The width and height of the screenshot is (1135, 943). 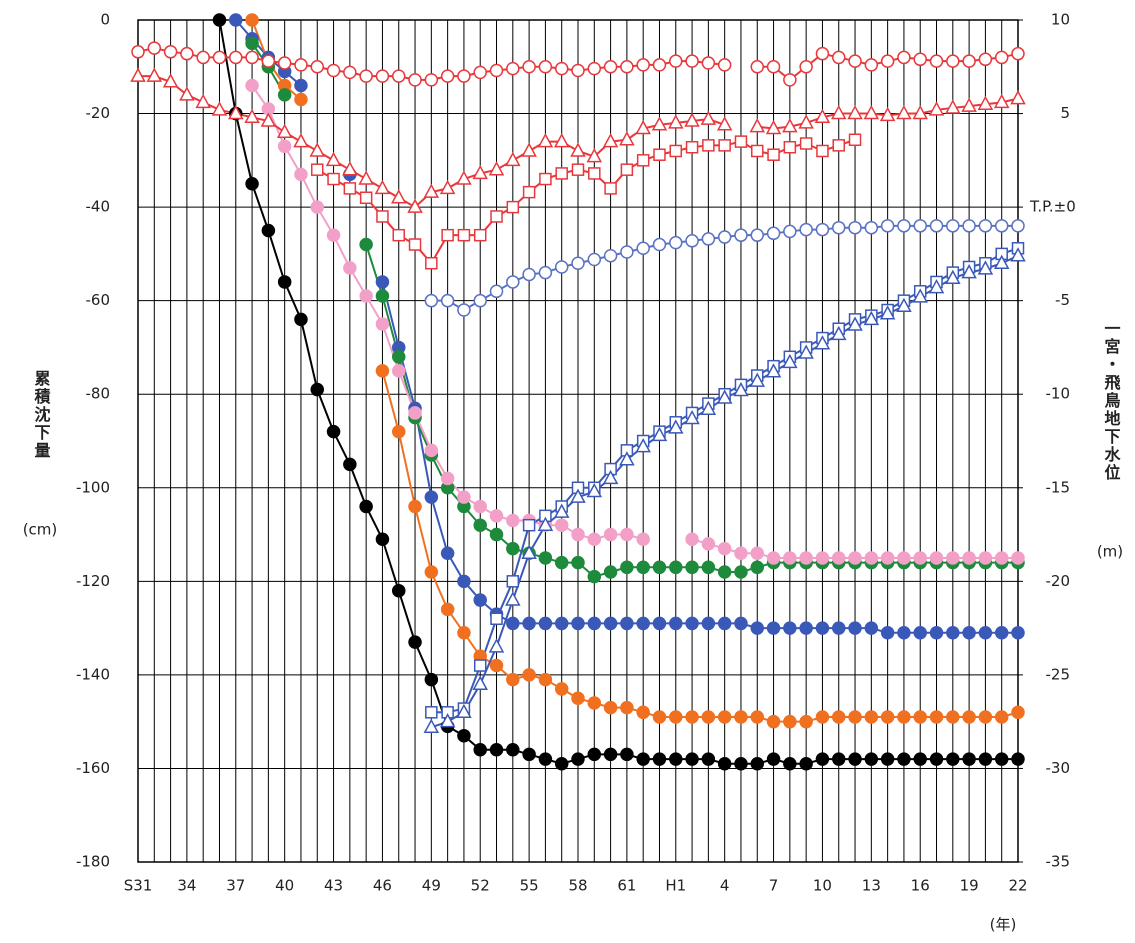 I want to click on x-tick-label: 61, so click(x=626, y=886).